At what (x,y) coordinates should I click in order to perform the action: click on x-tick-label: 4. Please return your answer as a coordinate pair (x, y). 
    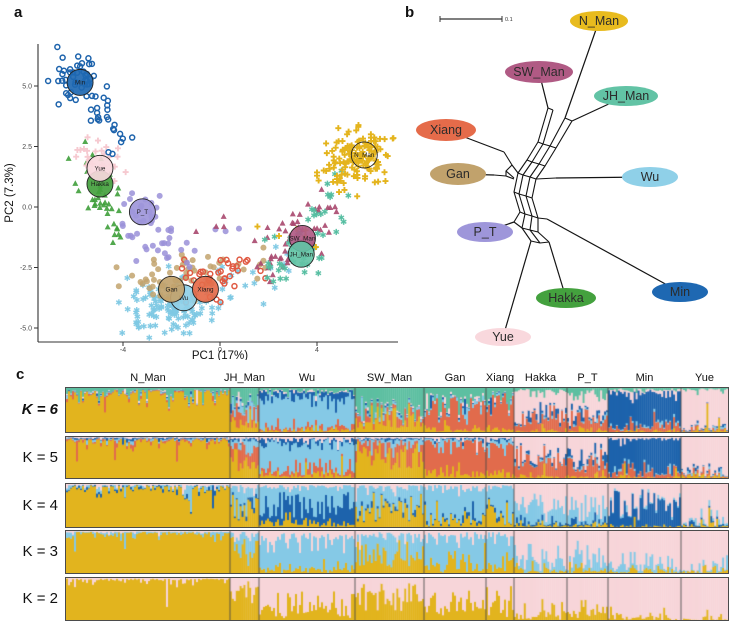
    Looking at the image, I should click on (317, 350).